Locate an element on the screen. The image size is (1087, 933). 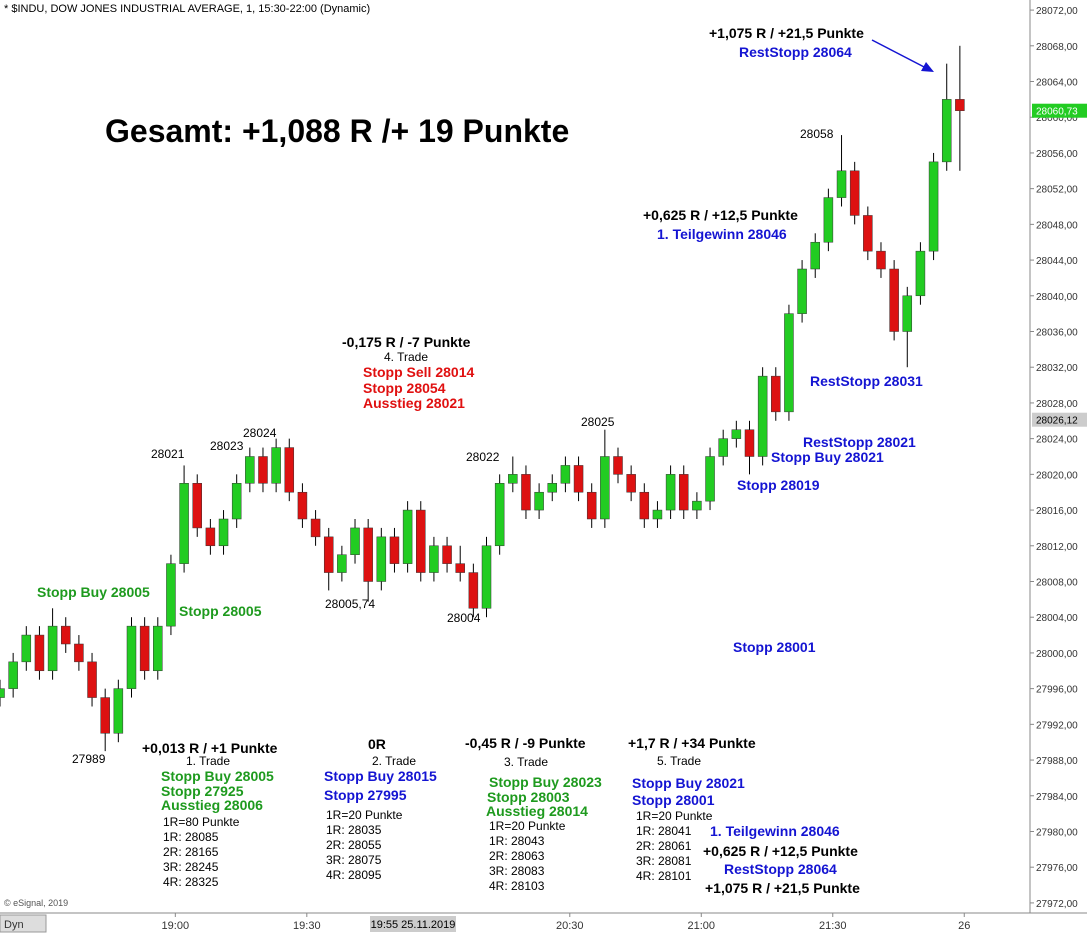
y-tick-label: 28000,00 is located at coordinates (1057, 654).